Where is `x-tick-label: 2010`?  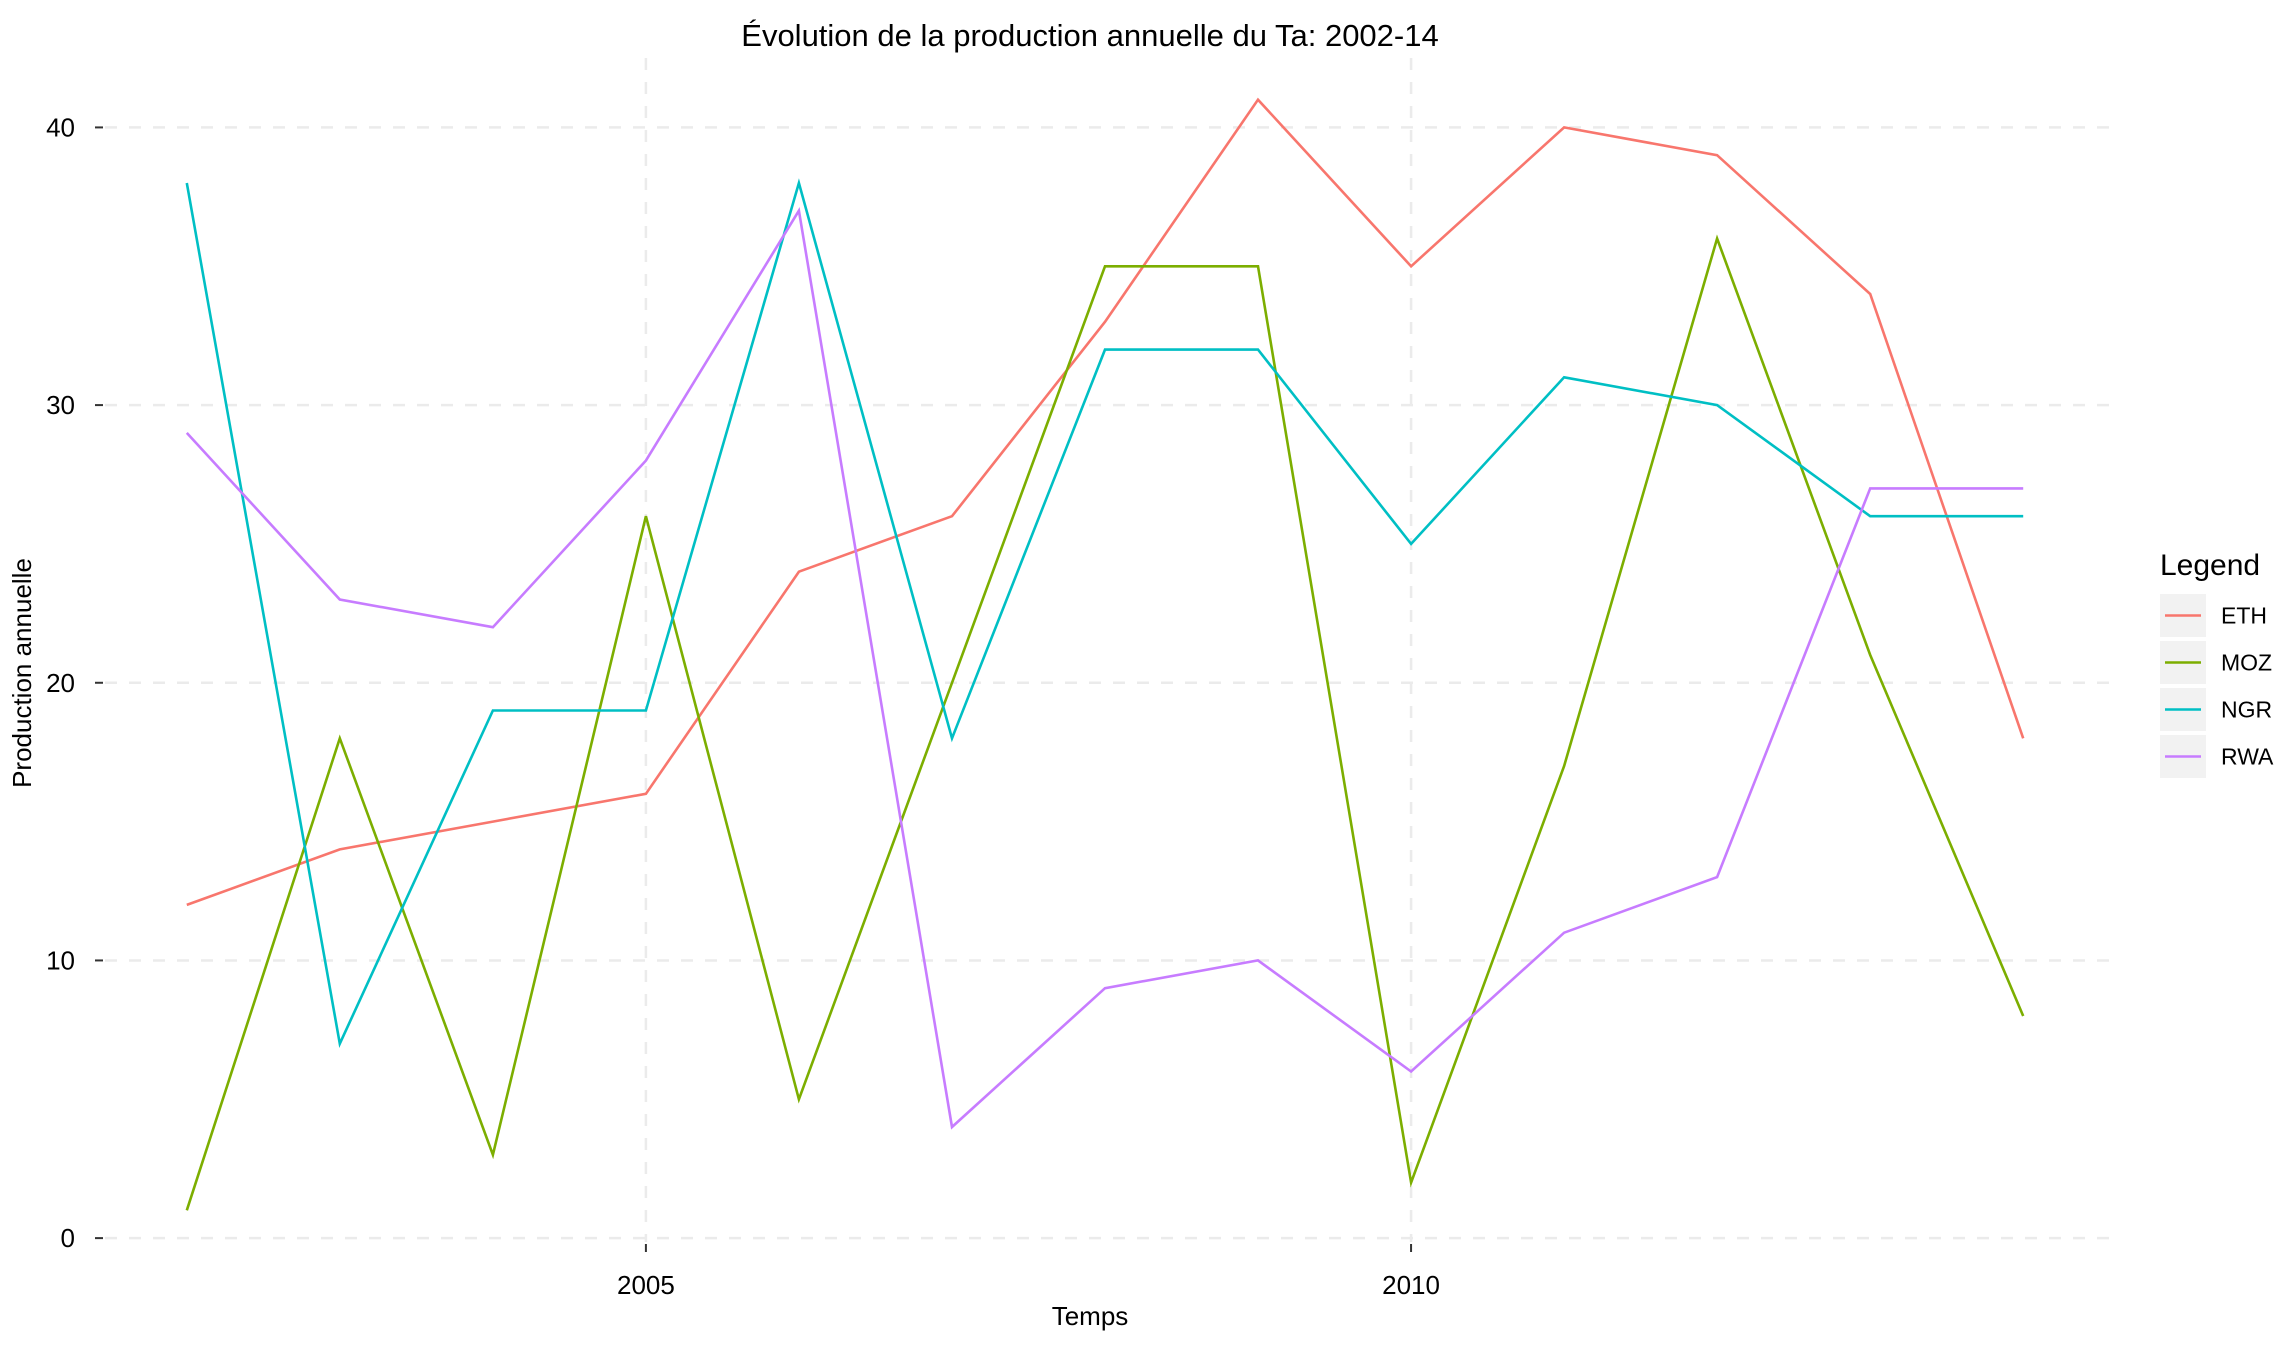 x-tick-label: 2010 is located at coordinates (1411, 1285).